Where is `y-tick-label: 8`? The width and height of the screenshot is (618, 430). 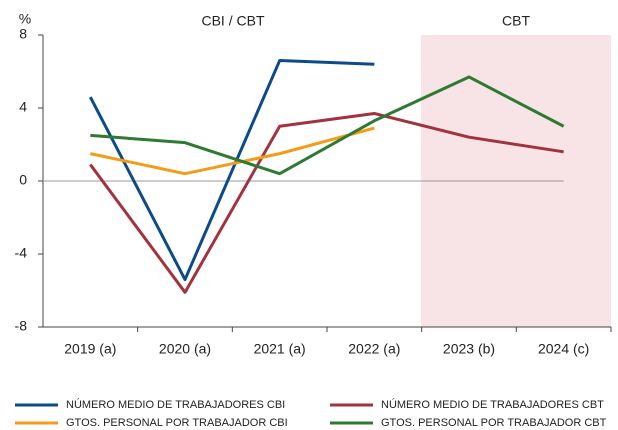 y-tick-label: 8 is located at coordinates (23, 34).